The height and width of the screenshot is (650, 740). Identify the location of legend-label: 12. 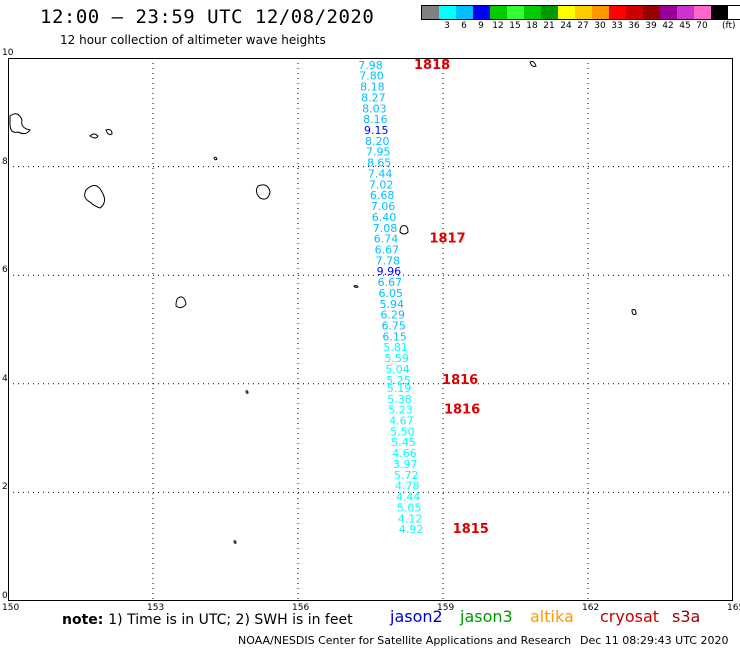
(498, 26).